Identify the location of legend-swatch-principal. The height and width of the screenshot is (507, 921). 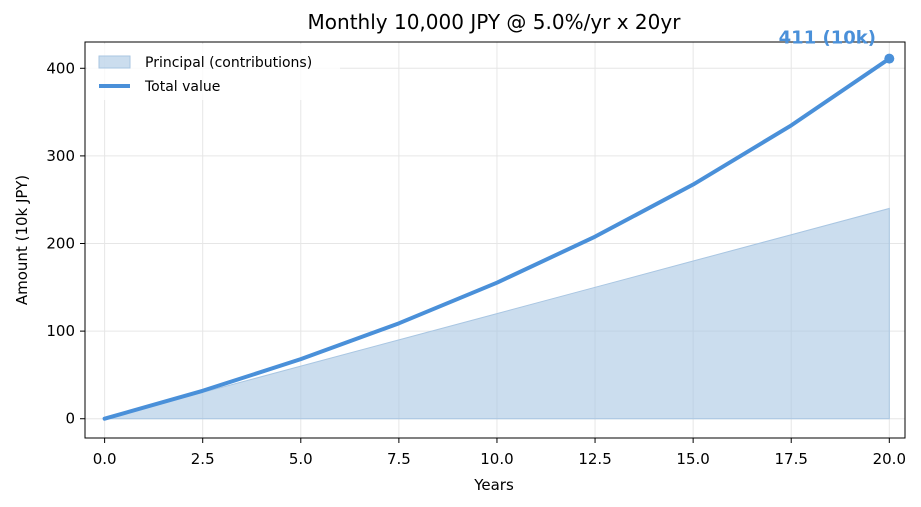
(114, 62).